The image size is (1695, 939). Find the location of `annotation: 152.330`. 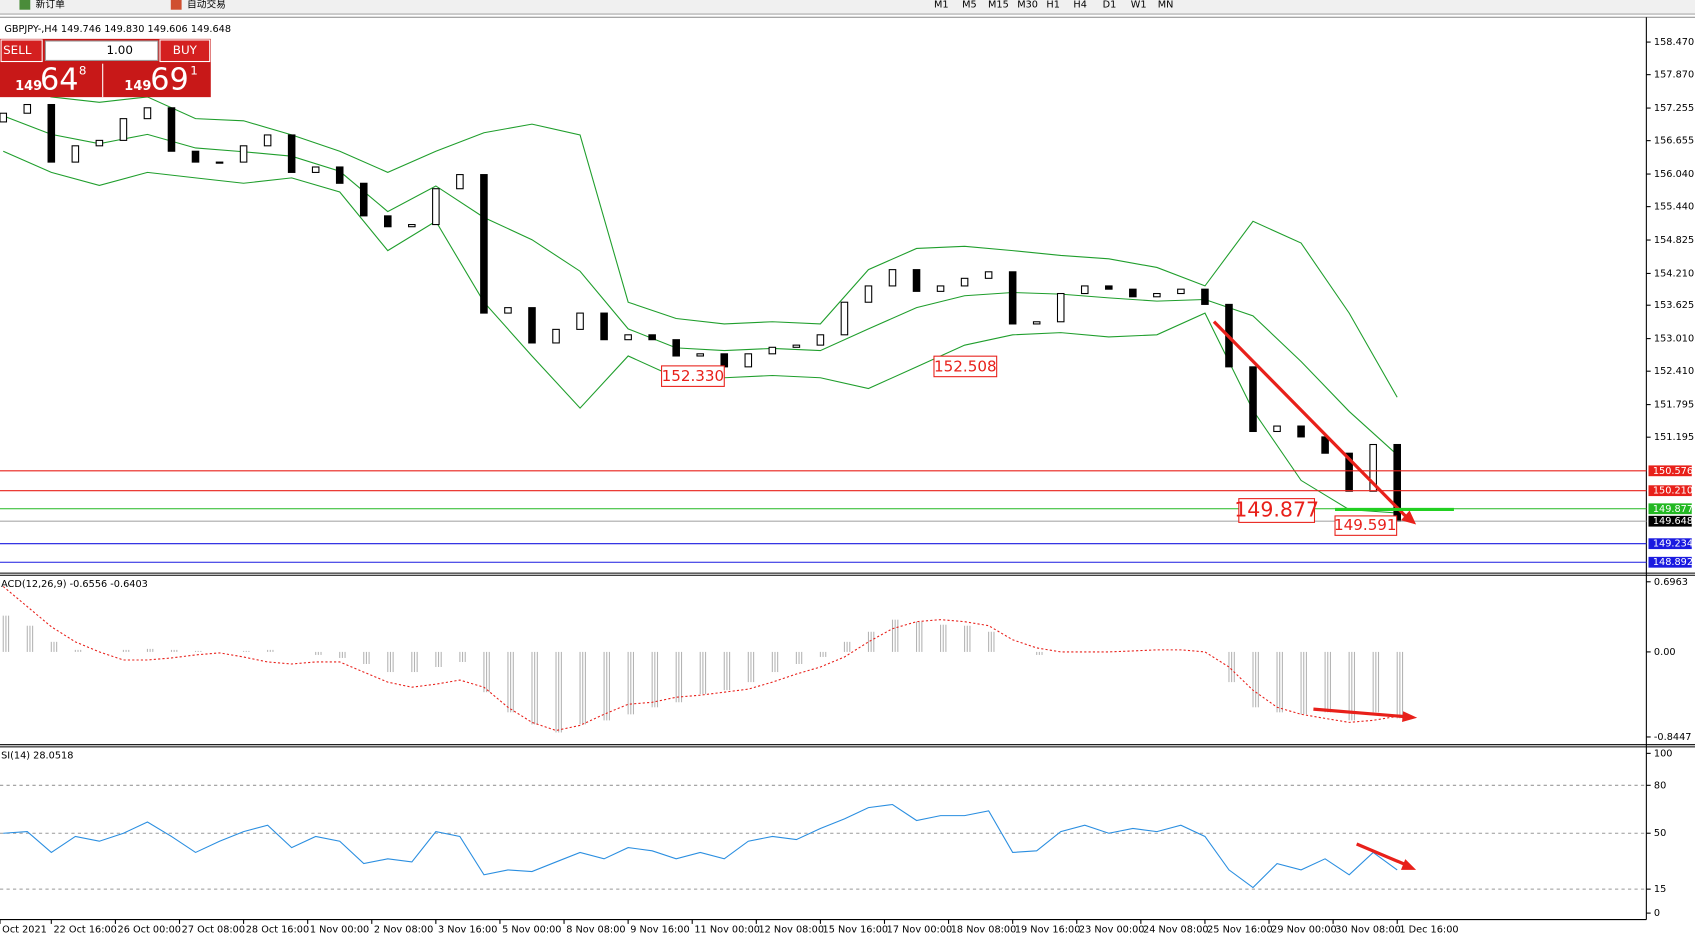

annotation: 152.330 is located at coordinates (693, 376).